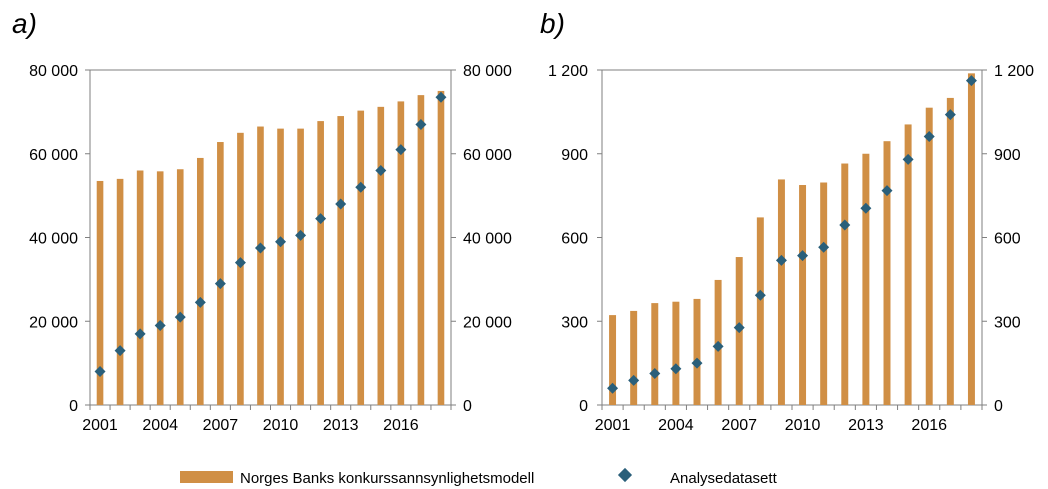  I want to click on y-tick-label-right: 40 000, so click(487, 239).